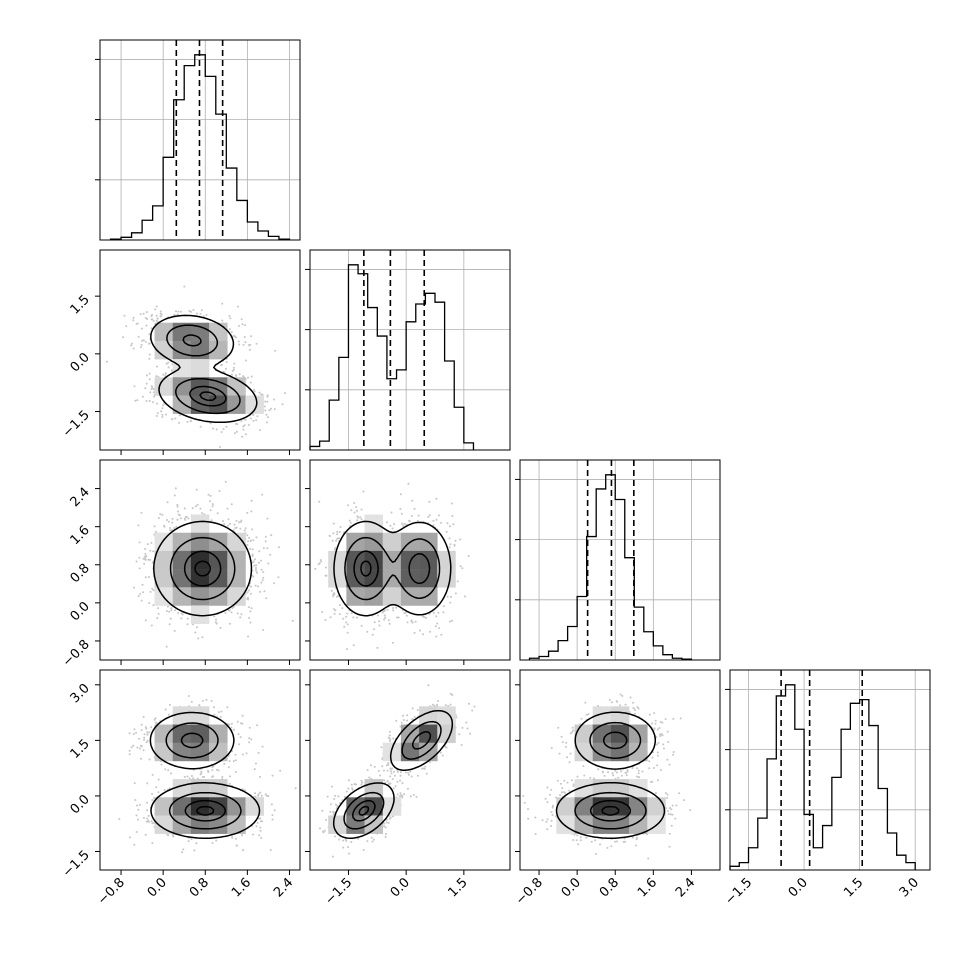  What do you see at coordinates (80, 497) in the screenshot?
I see `y-tick-label: 2.4` at bounding box center [80, 497].